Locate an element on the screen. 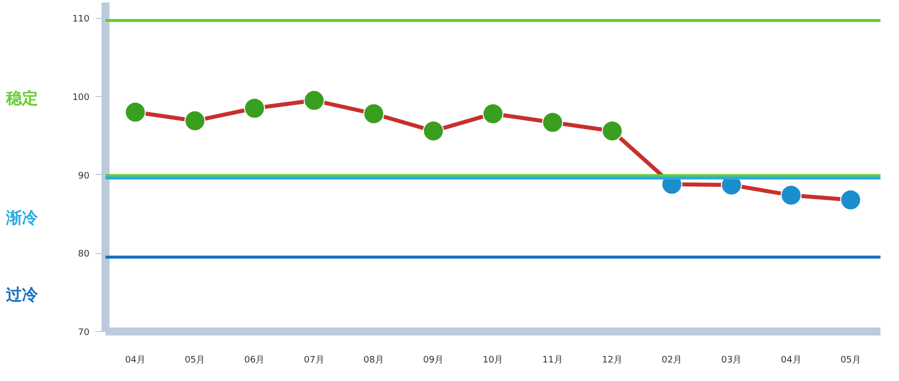 The image size is (899, 381). x-tick-label: 02月 is located at coordinates (672, 361).